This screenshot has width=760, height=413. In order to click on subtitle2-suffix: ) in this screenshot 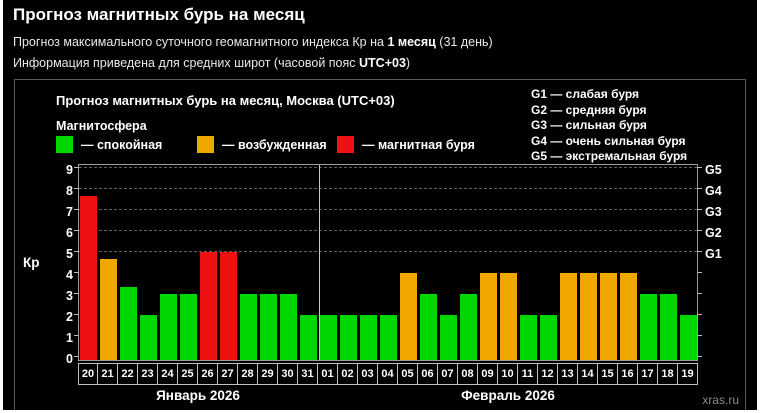, I will do `click(408, 63)`.